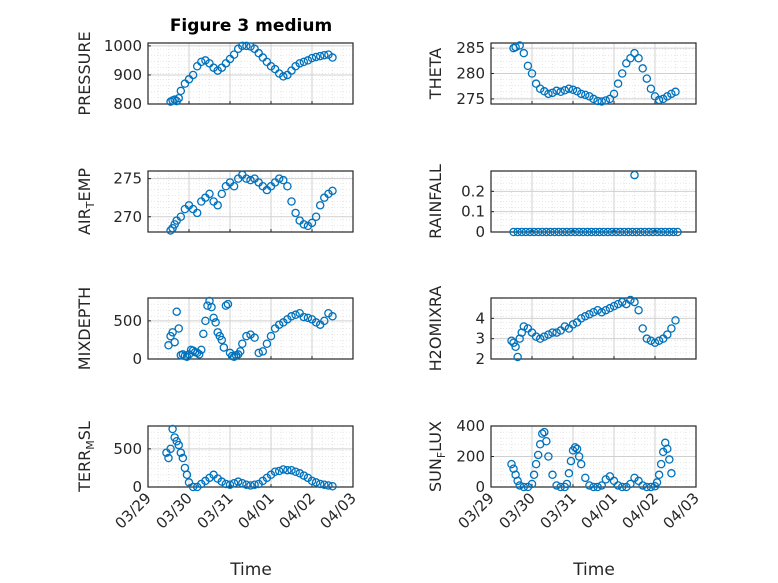 The width and height of the screenshot is (778, 583). What do you see at coordinates (251, 26) in the screenshot?
I see `figure-title: Figure 3 medium` at bounding box center [251, 26].